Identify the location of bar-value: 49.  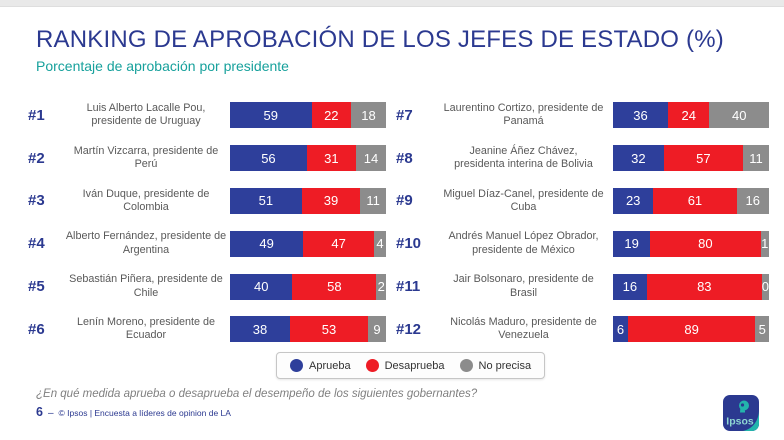
(266, 244).